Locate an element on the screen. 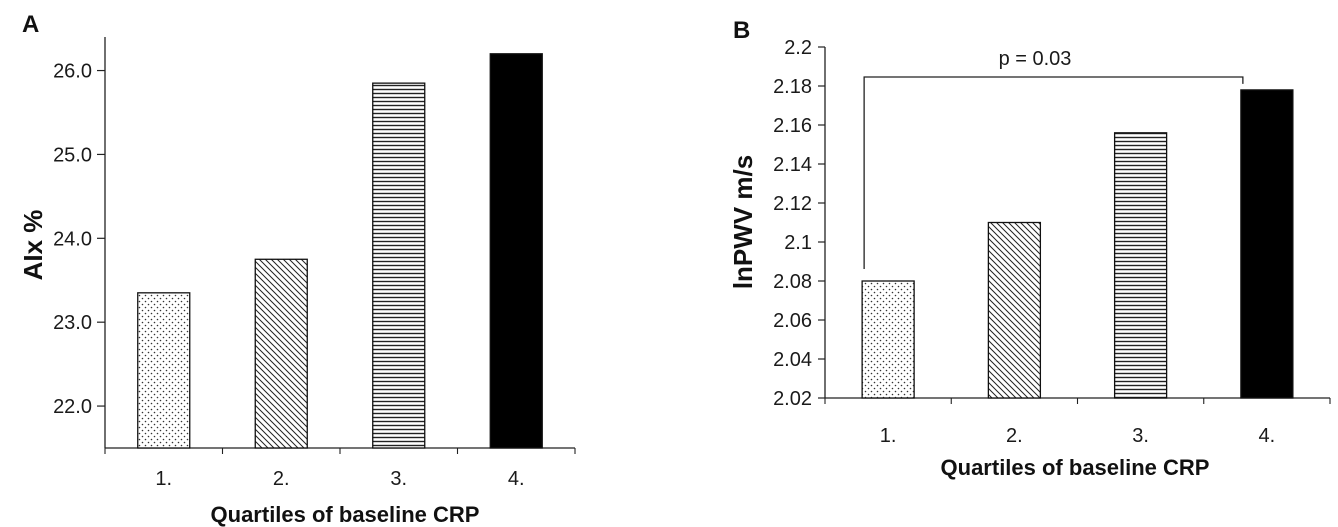 The height and width of the screenshot is (527, 1338). panel-a-x-axis-label: Quartiles of baseline CRP is located at coordinates (345, 514).